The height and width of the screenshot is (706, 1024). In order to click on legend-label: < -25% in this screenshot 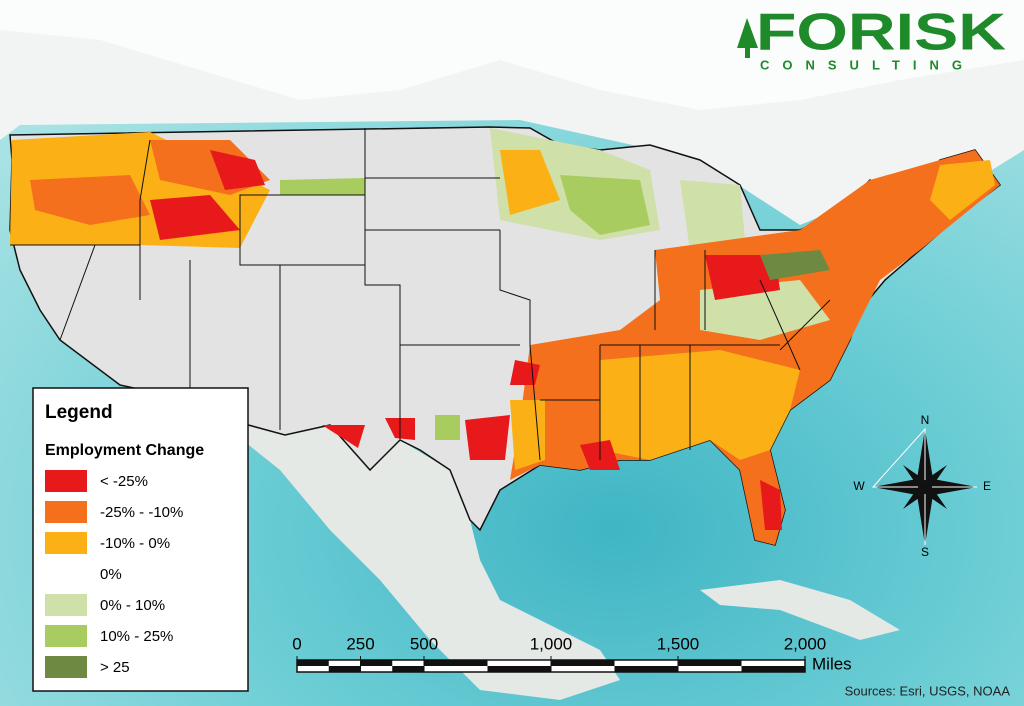, I will do `click(124, 481)`.